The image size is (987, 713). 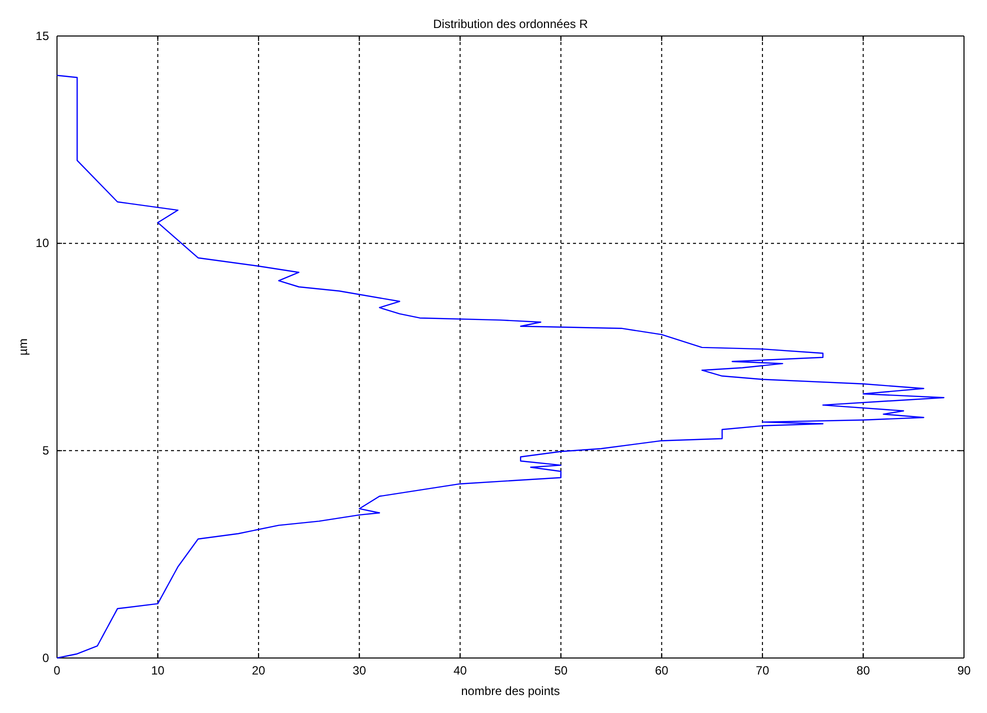 What do you see at coordinates (43, 243) in the screenshot?
I see `y-tick-label: 10` at bounding box center [43, 243].